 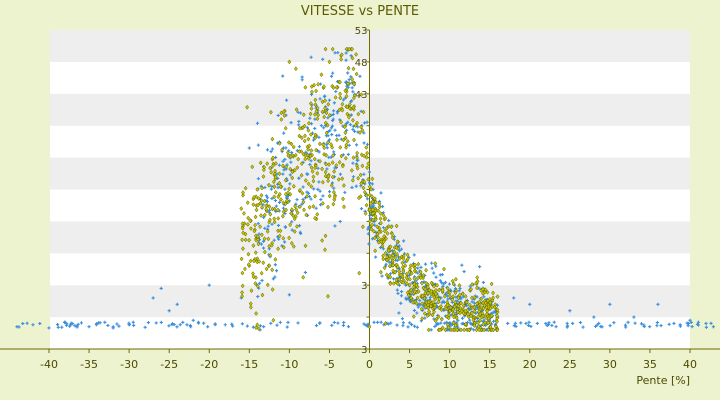 I want to click on y-tick-label: 3, so click(x=364, y=350).